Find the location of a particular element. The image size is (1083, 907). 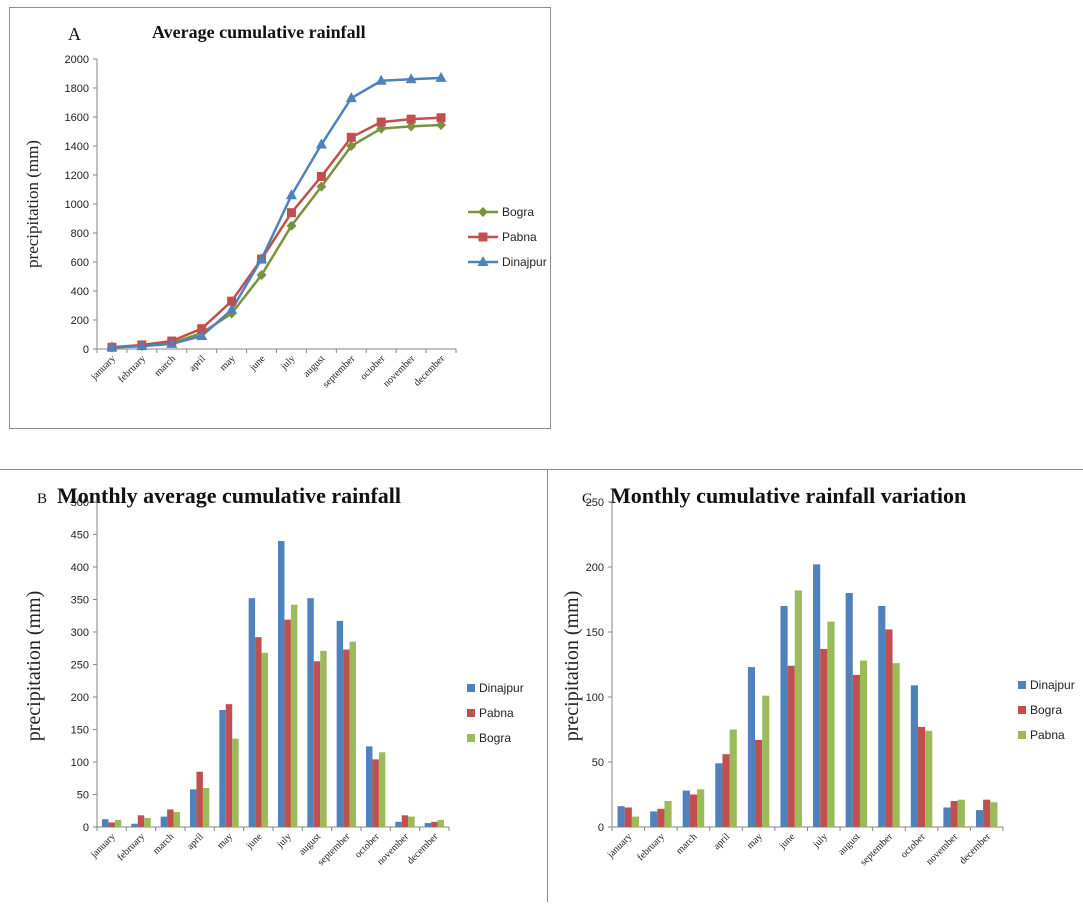

x-tick-label: december is located at coordinates (423, 849).